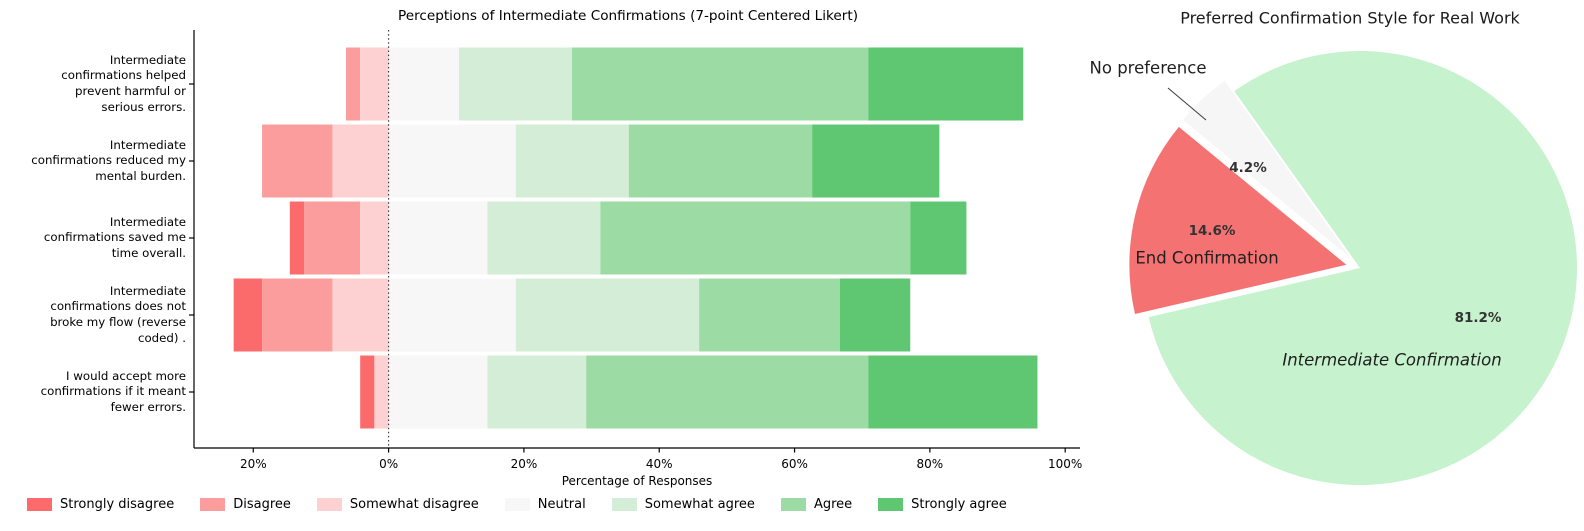 Image resolution: width=1584 pixels, height=531 pixels. Describe the element at coordinates (930, 464) in the screenshot. I see `x-tick-label: 80%` at that location.